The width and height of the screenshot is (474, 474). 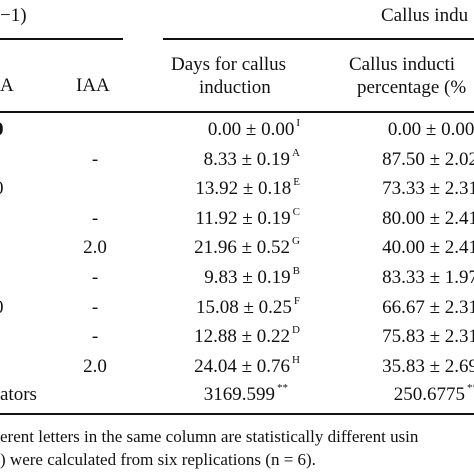 I want to click on cell-callus-induction-percentage: 80.00 ± 2.41, so click(x=397, y=220).